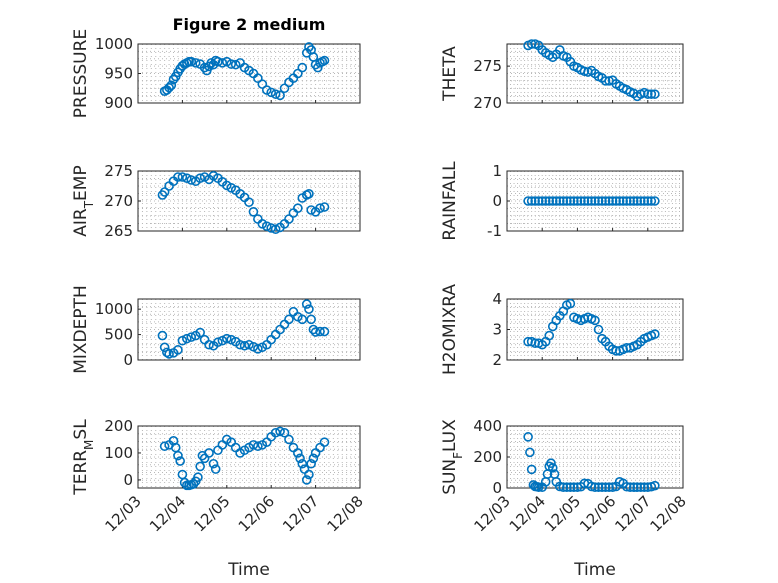 The width and height of the screenshot is (778, 583). Describe the element at coordinates (497, 330) in the screenshot. I see `ytick-label: 3` at that location.